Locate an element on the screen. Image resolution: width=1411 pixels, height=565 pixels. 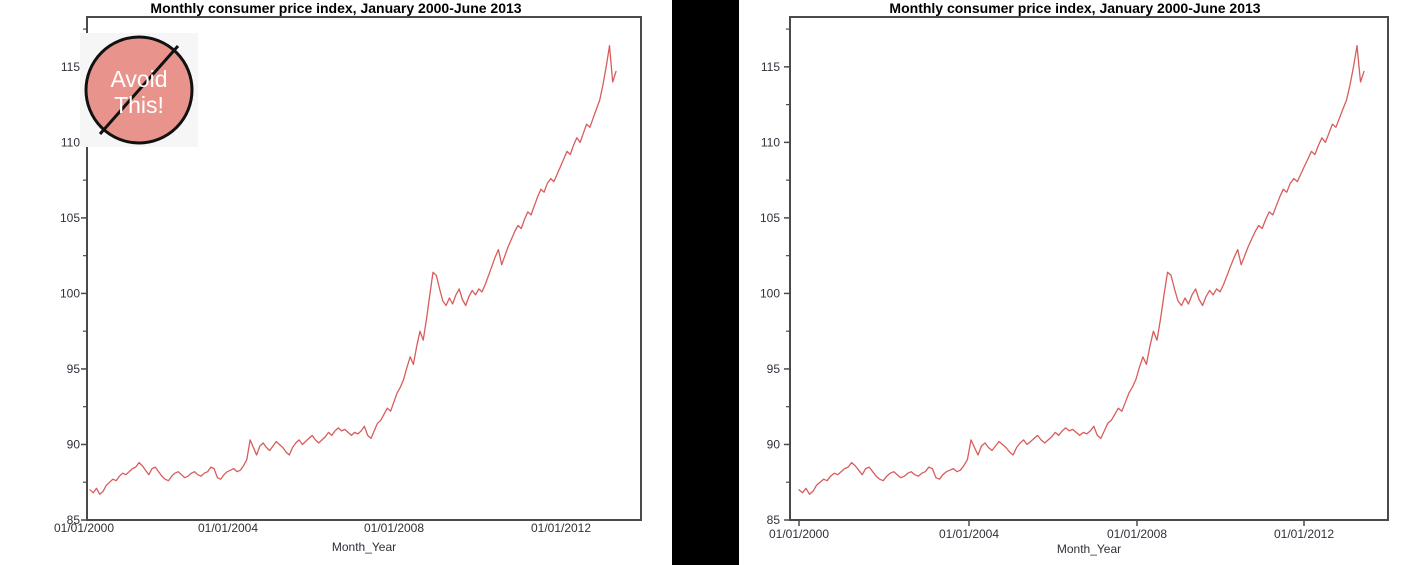
panel-divider is located at coordinates (705, 282).